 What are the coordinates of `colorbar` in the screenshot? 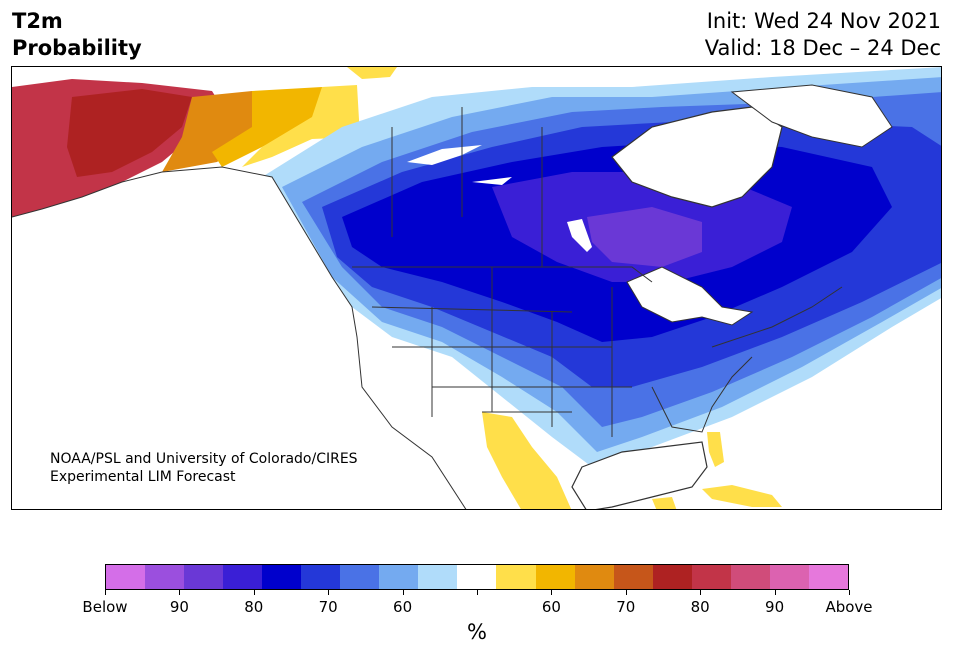 It's located at (477, 577).